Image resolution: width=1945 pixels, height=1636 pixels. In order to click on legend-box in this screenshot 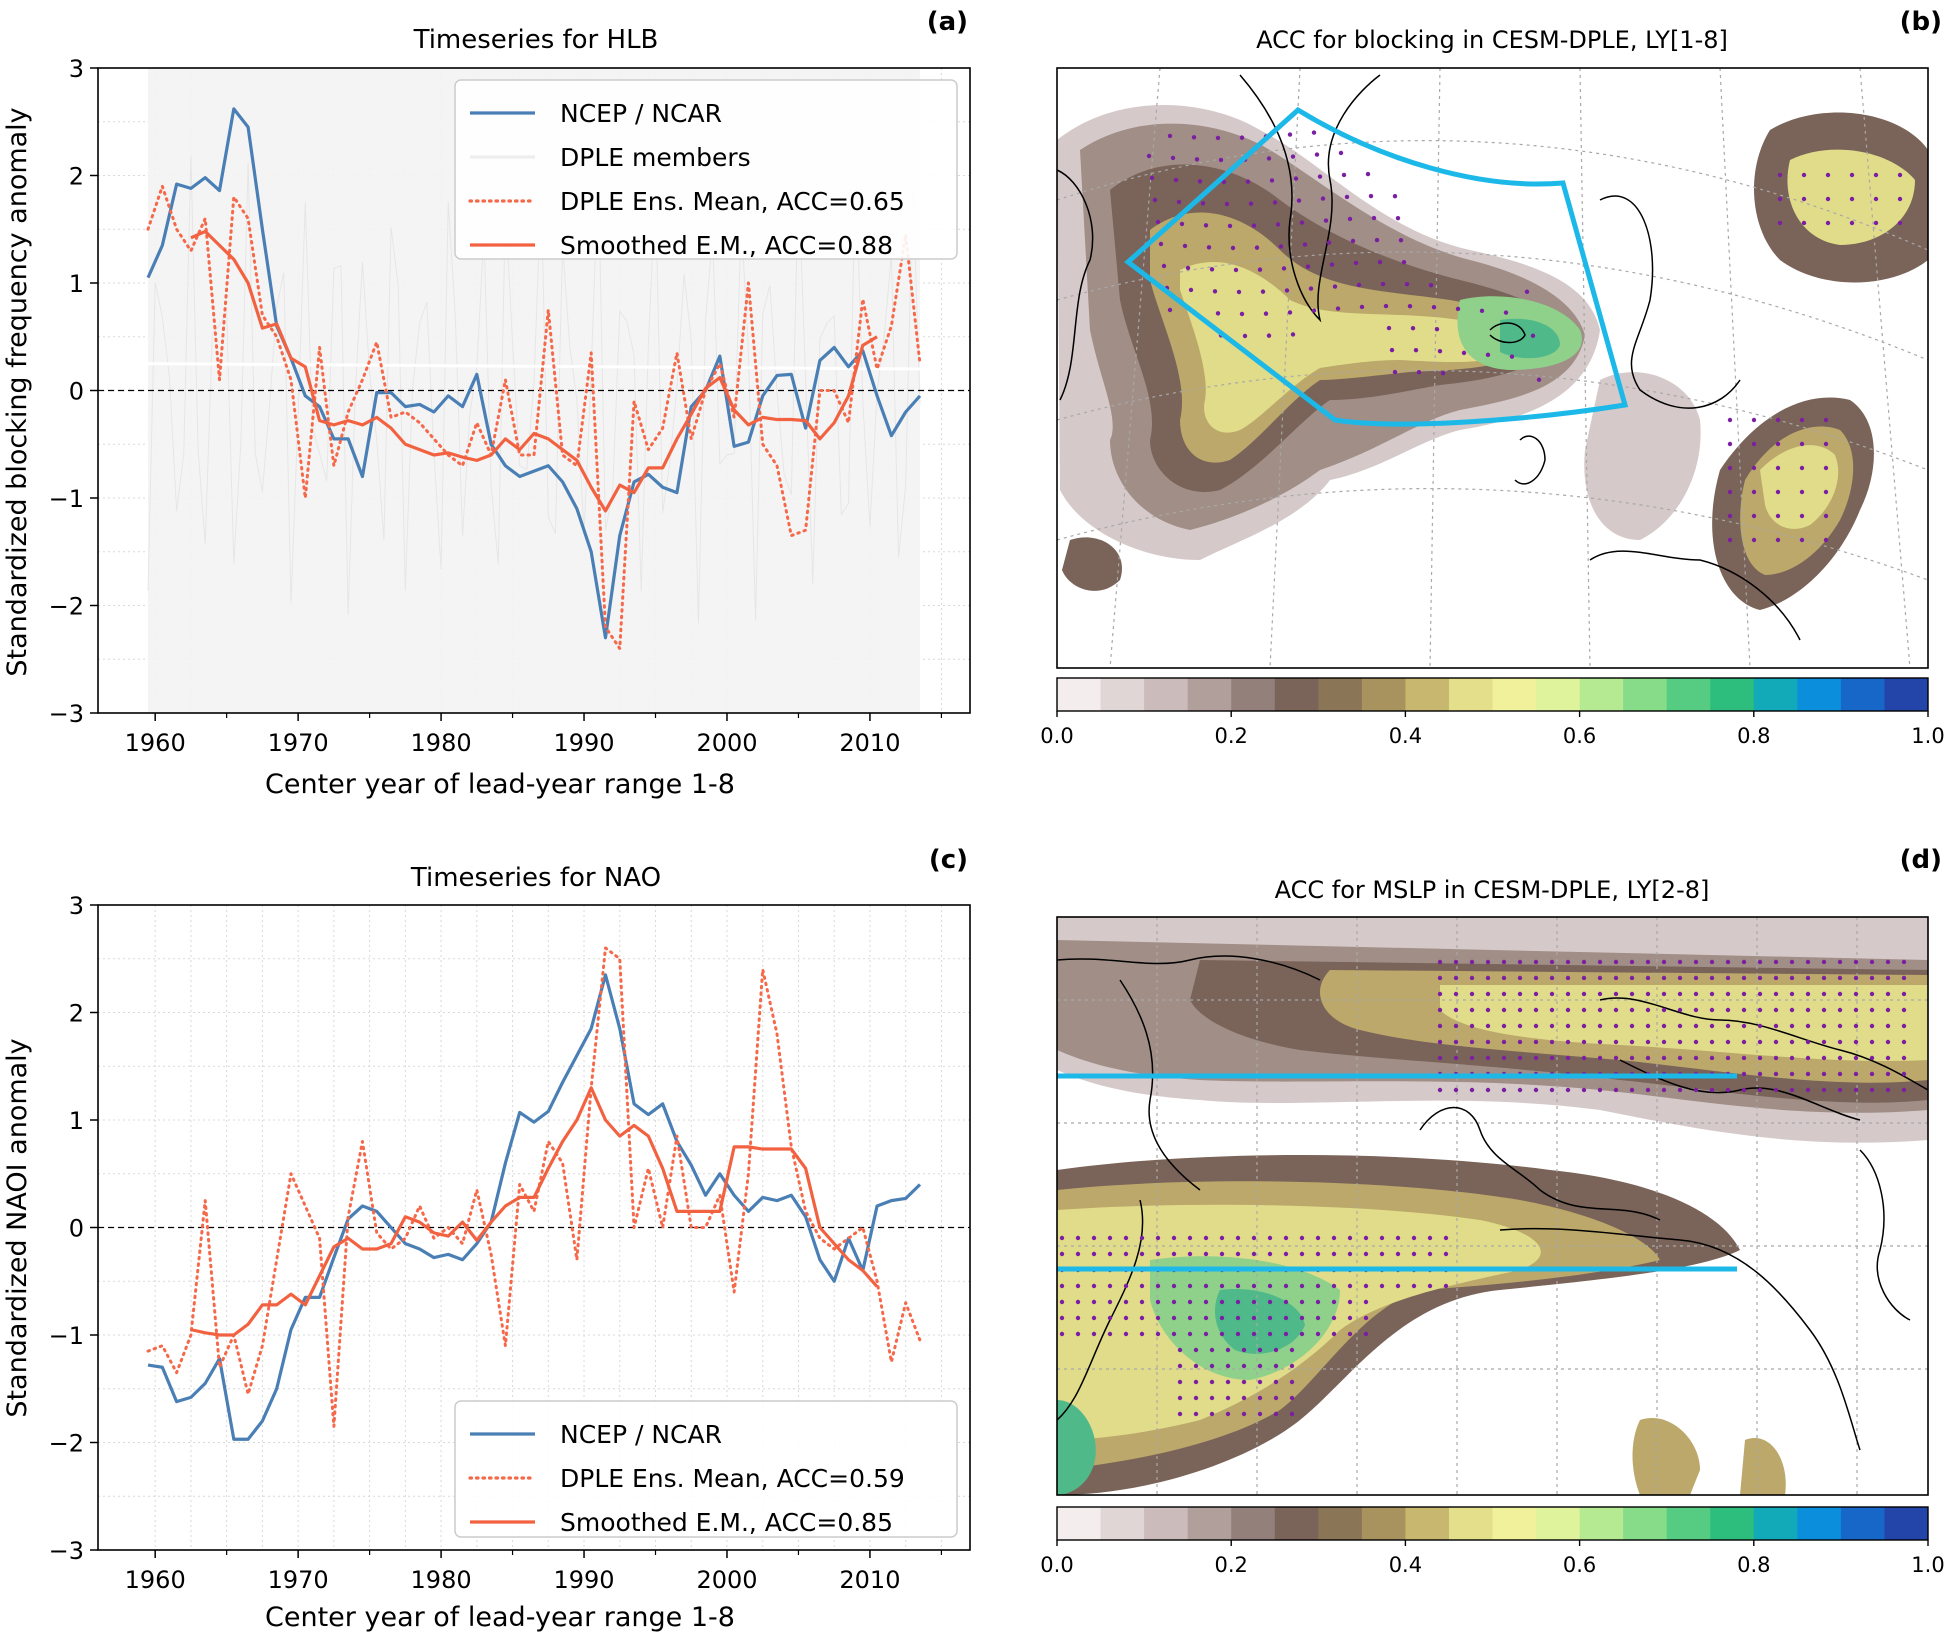, I will do `click(706, 169)`.